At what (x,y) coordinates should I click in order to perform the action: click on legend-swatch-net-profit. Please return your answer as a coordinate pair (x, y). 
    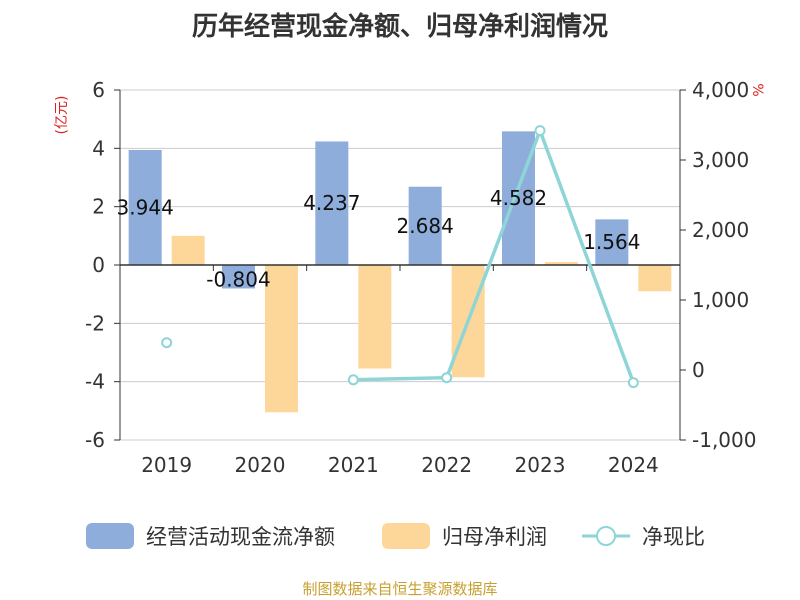
    Looking at the image, I should click on (406, 536).